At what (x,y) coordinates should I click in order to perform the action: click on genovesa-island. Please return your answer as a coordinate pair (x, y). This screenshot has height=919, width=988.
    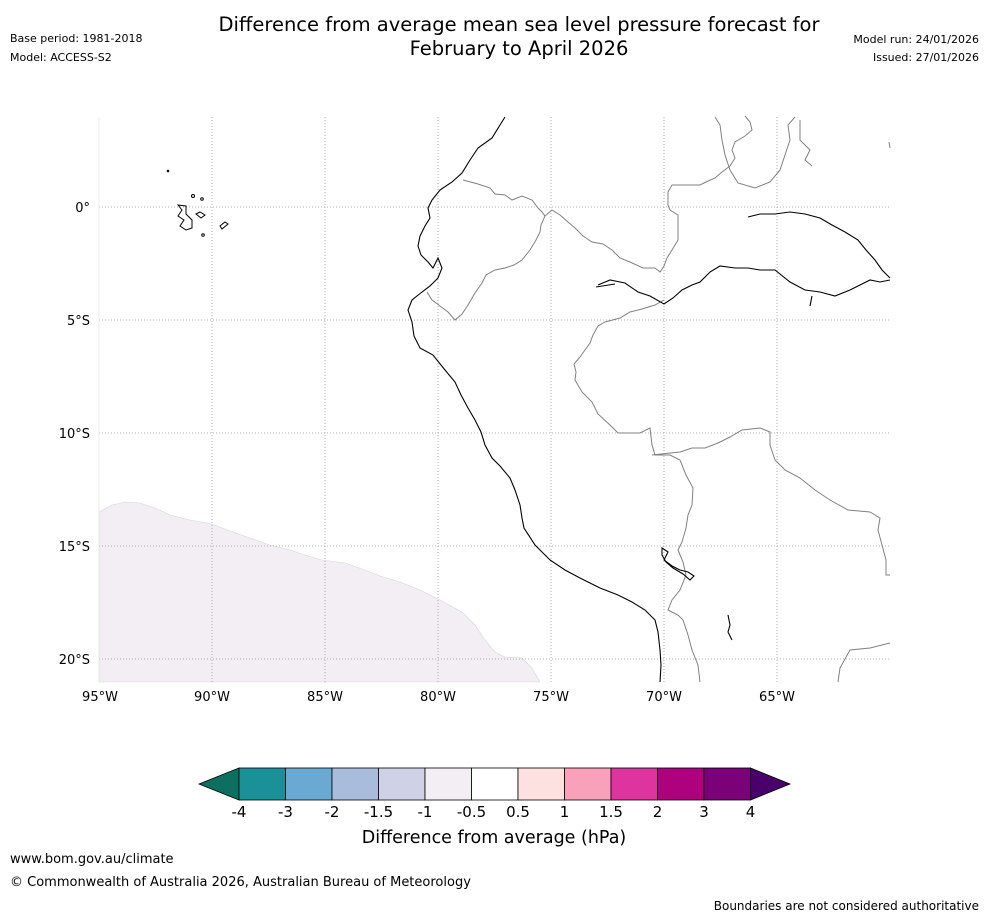
    Looking at the image, I should click on (202, 199).